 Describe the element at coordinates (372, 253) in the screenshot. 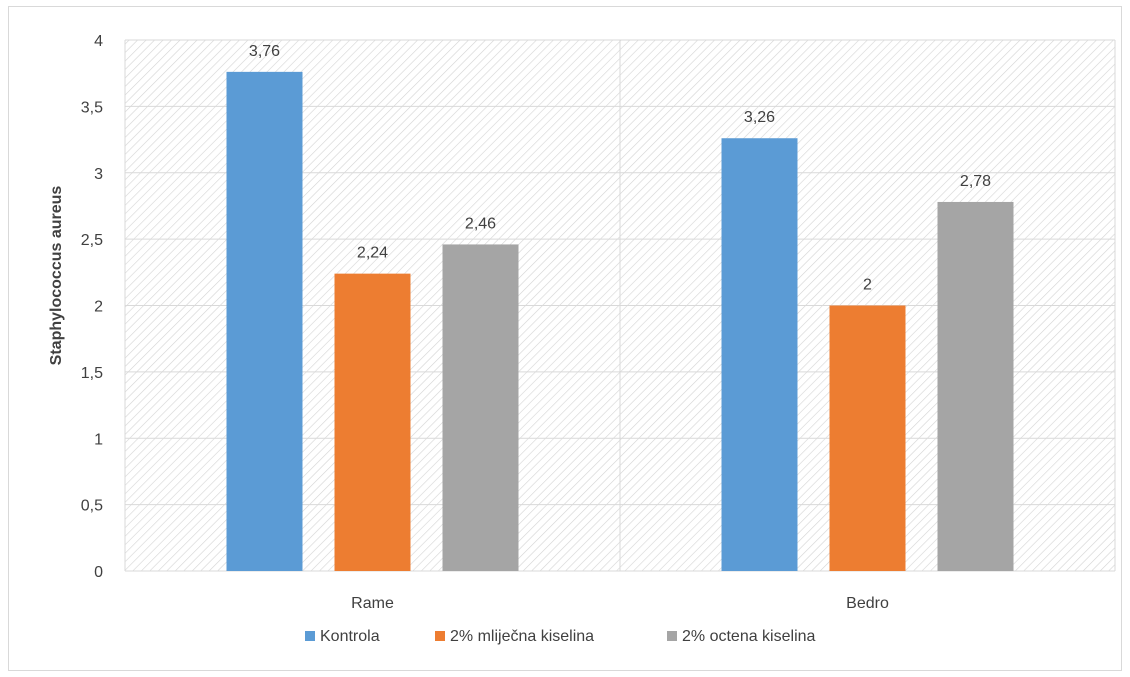

I see `data-label: 2,24` at that location.